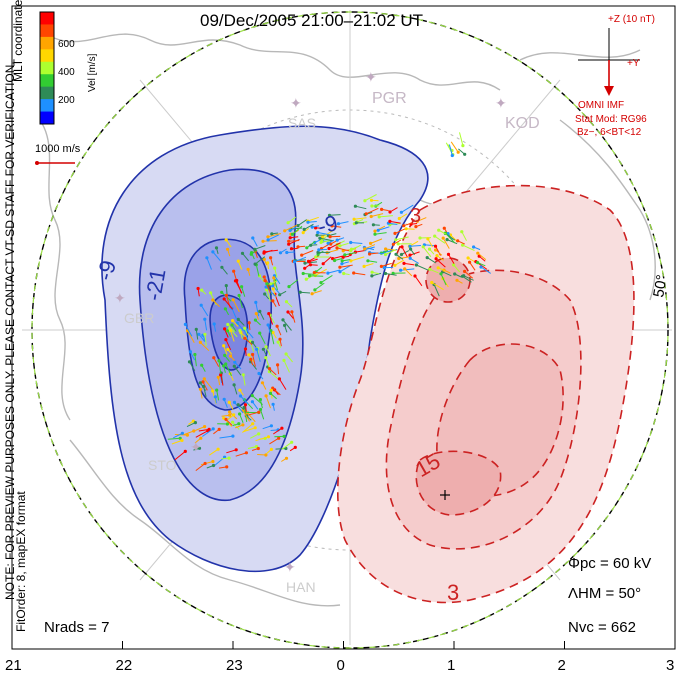  Describe the element at coordinates (302, 123) in the screenshot. I see `station-label-sas: SAS` at that location.